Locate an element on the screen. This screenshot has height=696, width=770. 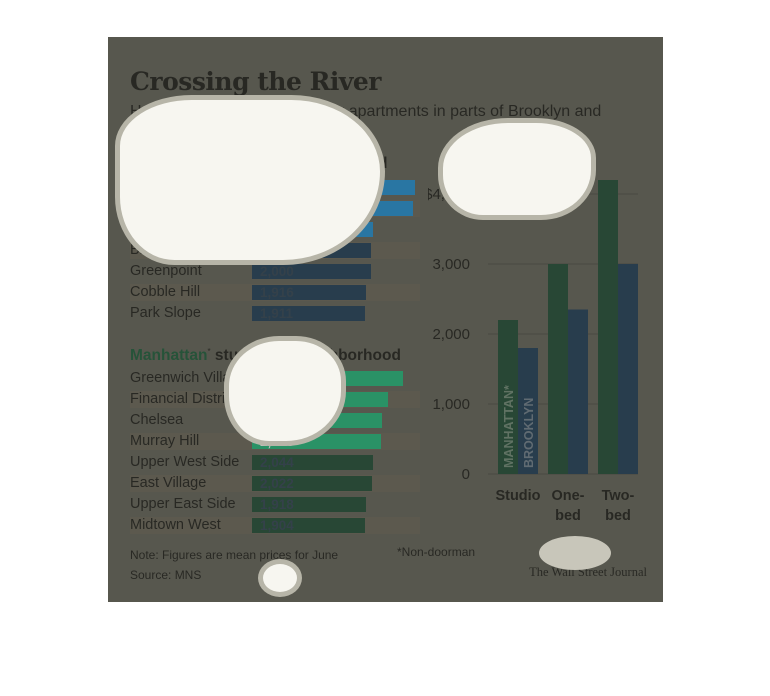
brooklyn-heading: Brooklyn studios by neighborhood is located at coordinates (258, 164).